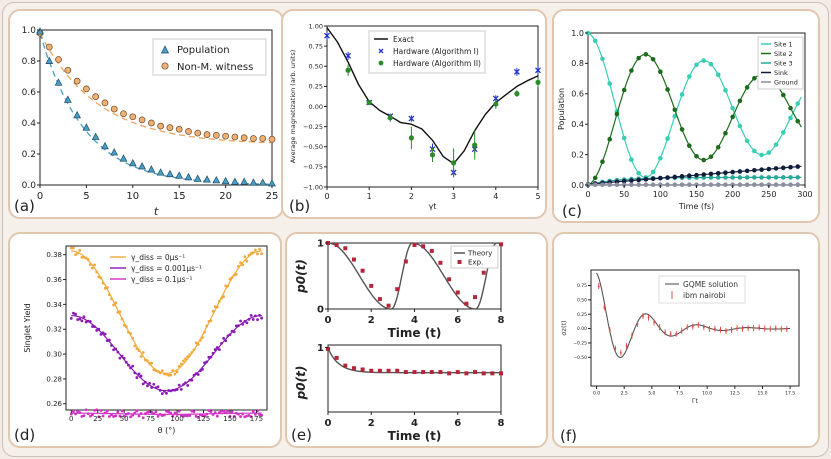 The width and height of the screenshot is (831, 459). Describe the element at coordinates (695, 401) in the screenshot. I see `x-axis-label: Γt` at that location.